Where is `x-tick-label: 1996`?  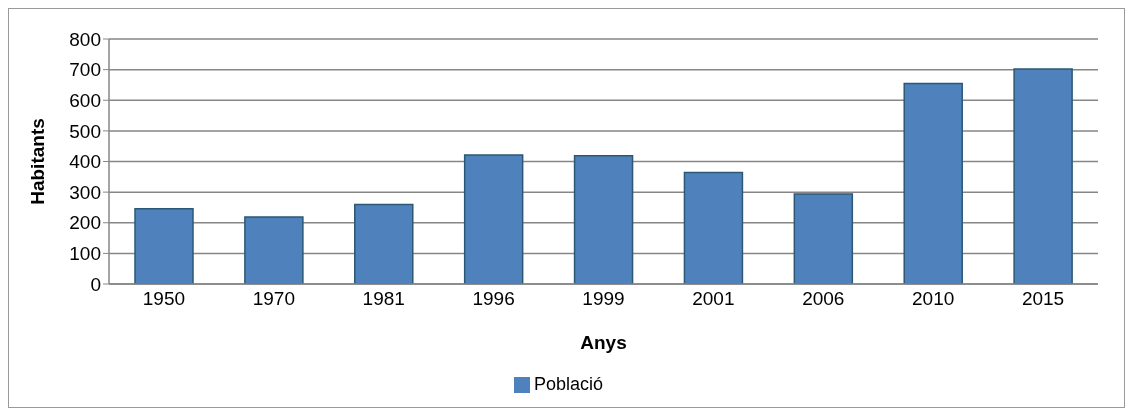
x-tick-label: 1996 is located at coordinates (493, 299).